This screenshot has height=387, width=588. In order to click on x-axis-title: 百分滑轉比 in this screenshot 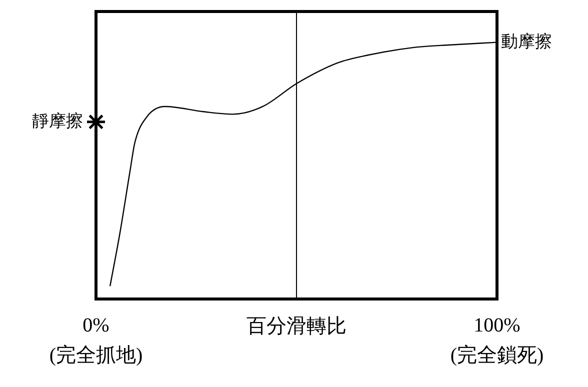, I will do `click(296, 326)`.